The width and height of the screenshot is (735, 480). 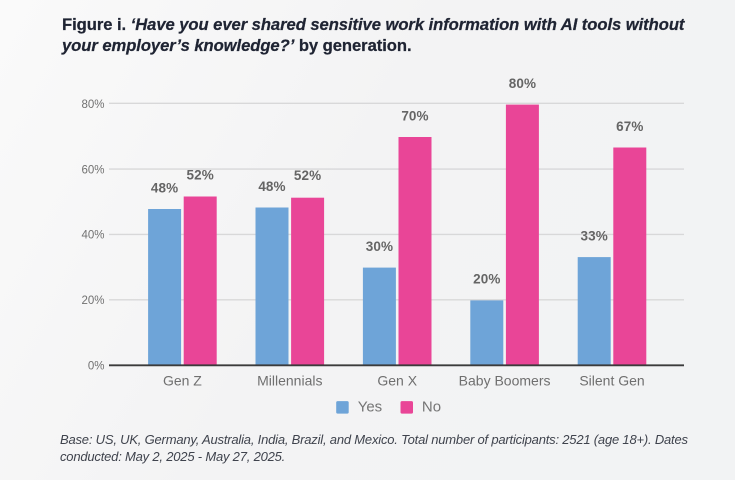 I want to click on svg-text: Baby Boomers, so click(x=505, y=381).